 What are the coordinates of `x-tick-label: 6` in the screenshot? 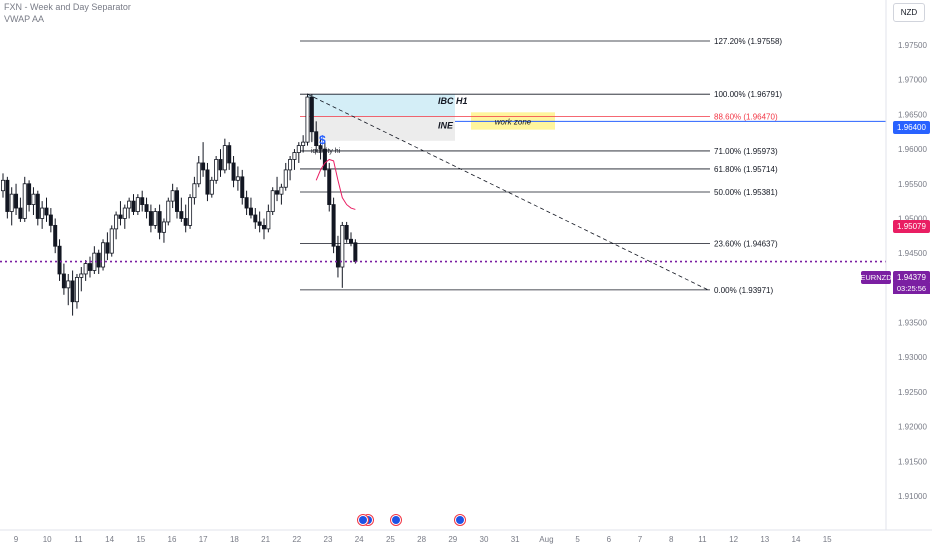 It's located at (609, 539).